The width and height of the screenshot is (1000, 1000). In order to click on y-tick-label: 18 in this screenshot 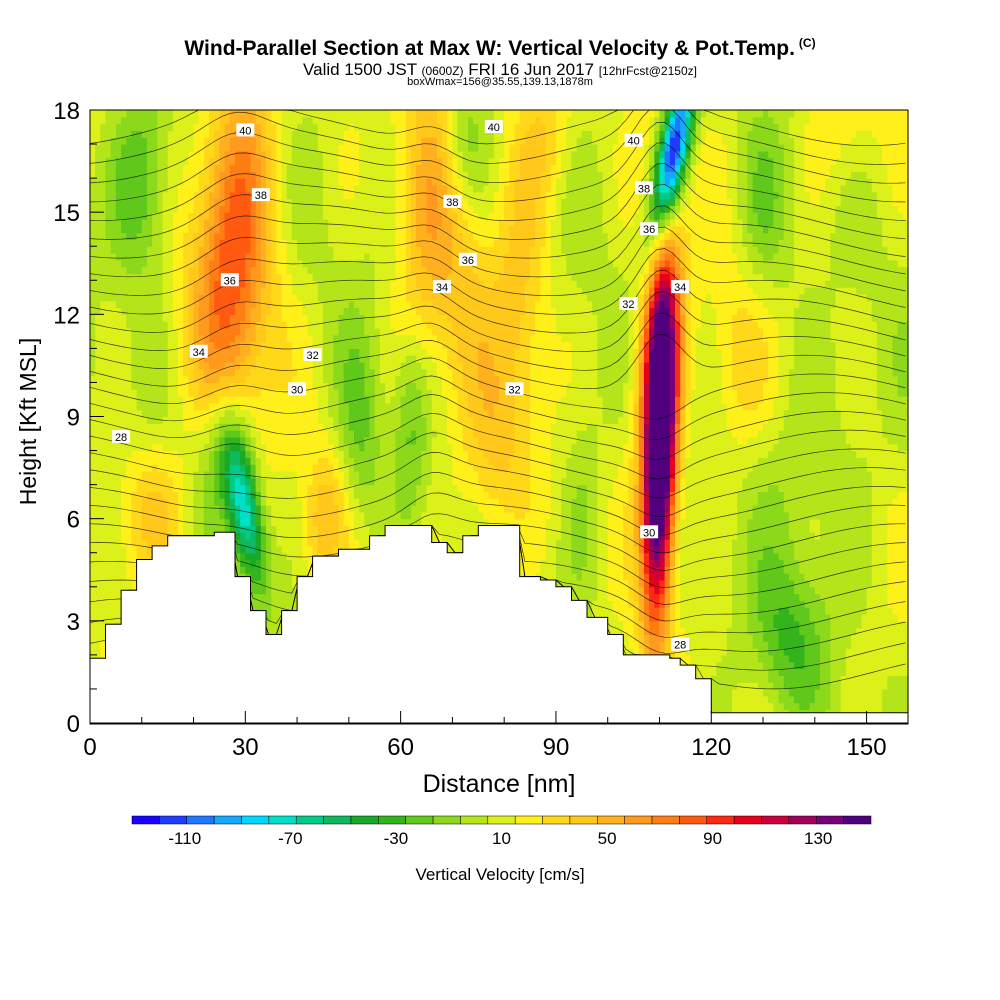, I will do `click(66, 111)`.